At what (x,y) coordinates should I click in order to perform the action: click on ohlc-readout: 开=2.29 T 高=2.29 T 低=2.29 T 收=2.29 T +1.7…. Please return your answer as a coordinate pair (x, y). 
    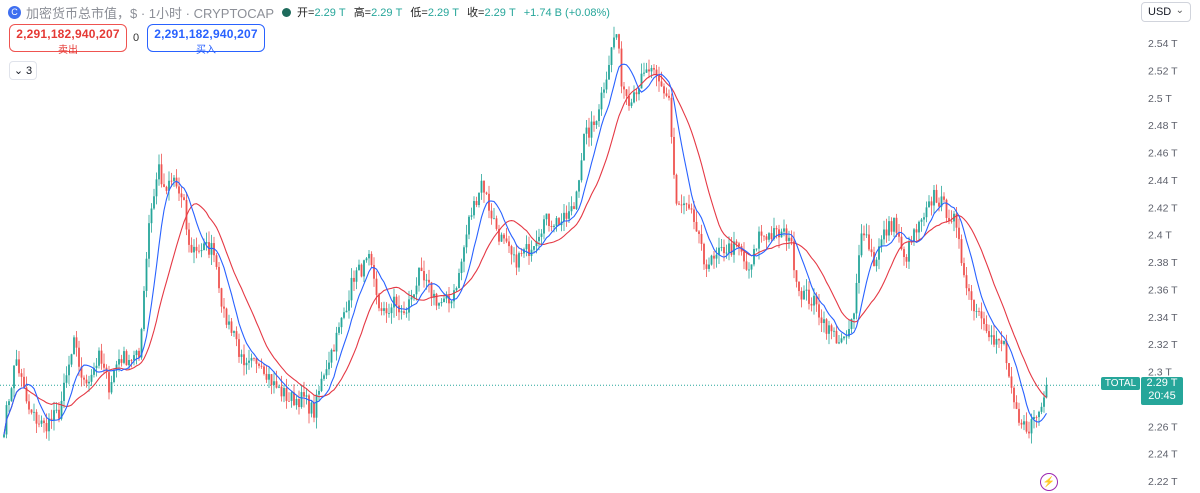
    Looking at the image, I should click on (453, 12).